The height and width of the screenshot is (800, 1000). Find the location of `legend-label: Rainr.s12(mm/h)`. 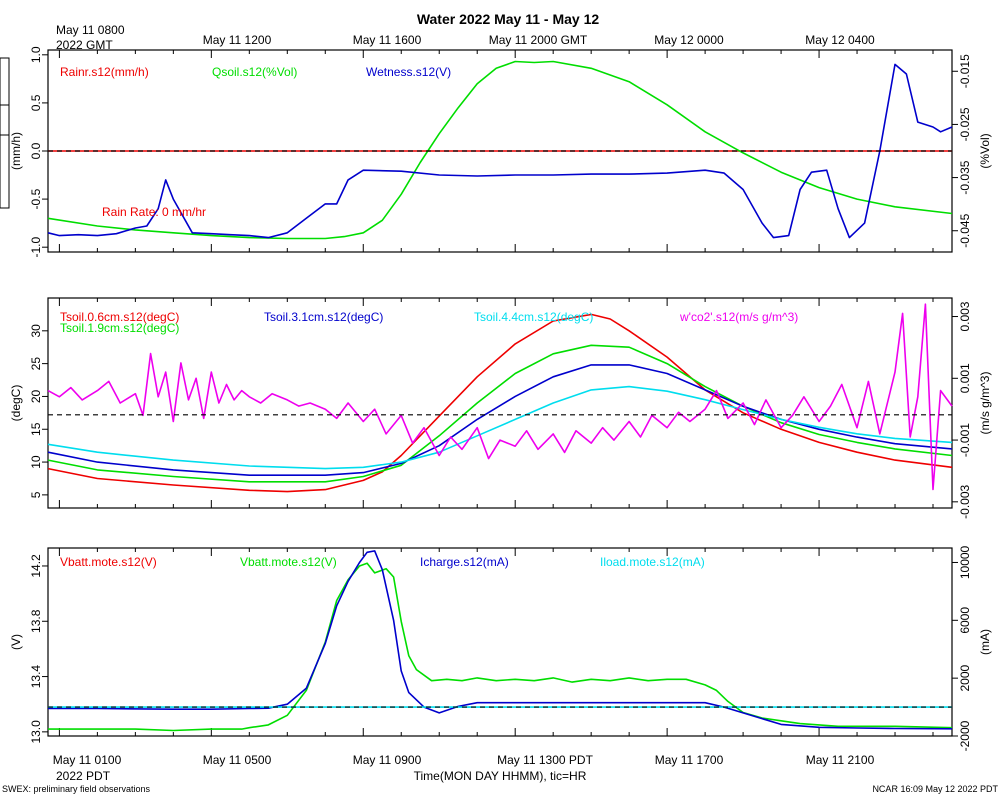

legend-label: Rainr.s12(mm/h) is located at coordinates (104, 72).